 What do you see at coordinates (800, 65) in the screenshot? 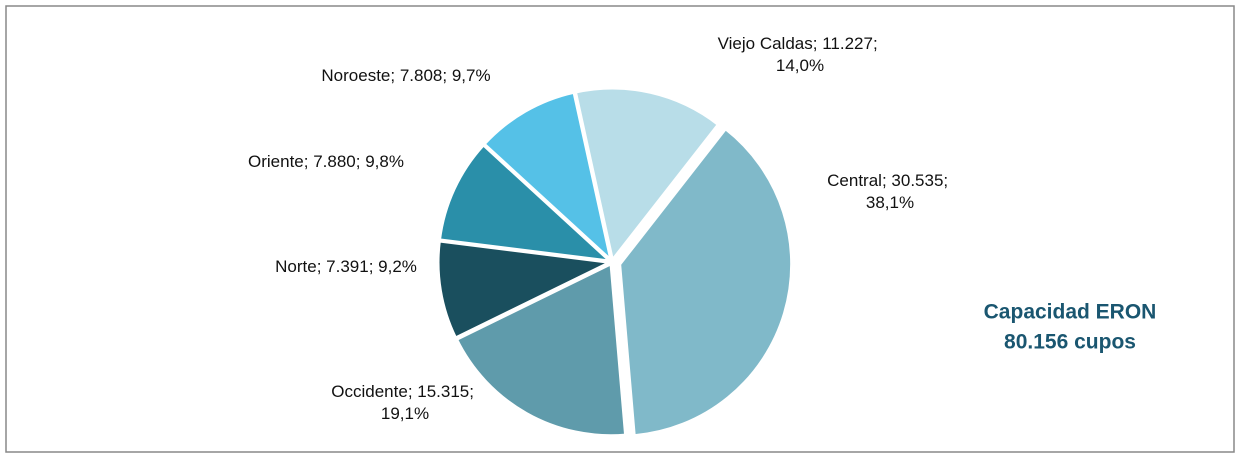
I see `label-percent: 14,0%` at bounding box center [800, 65].